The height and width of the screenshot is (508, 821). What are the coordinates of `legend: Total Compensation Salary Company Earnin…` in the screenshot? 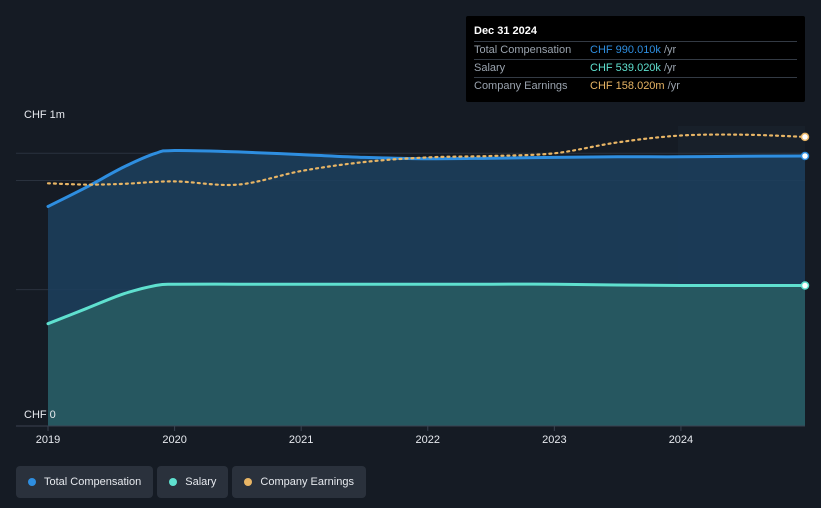 It's located at (191, 482).